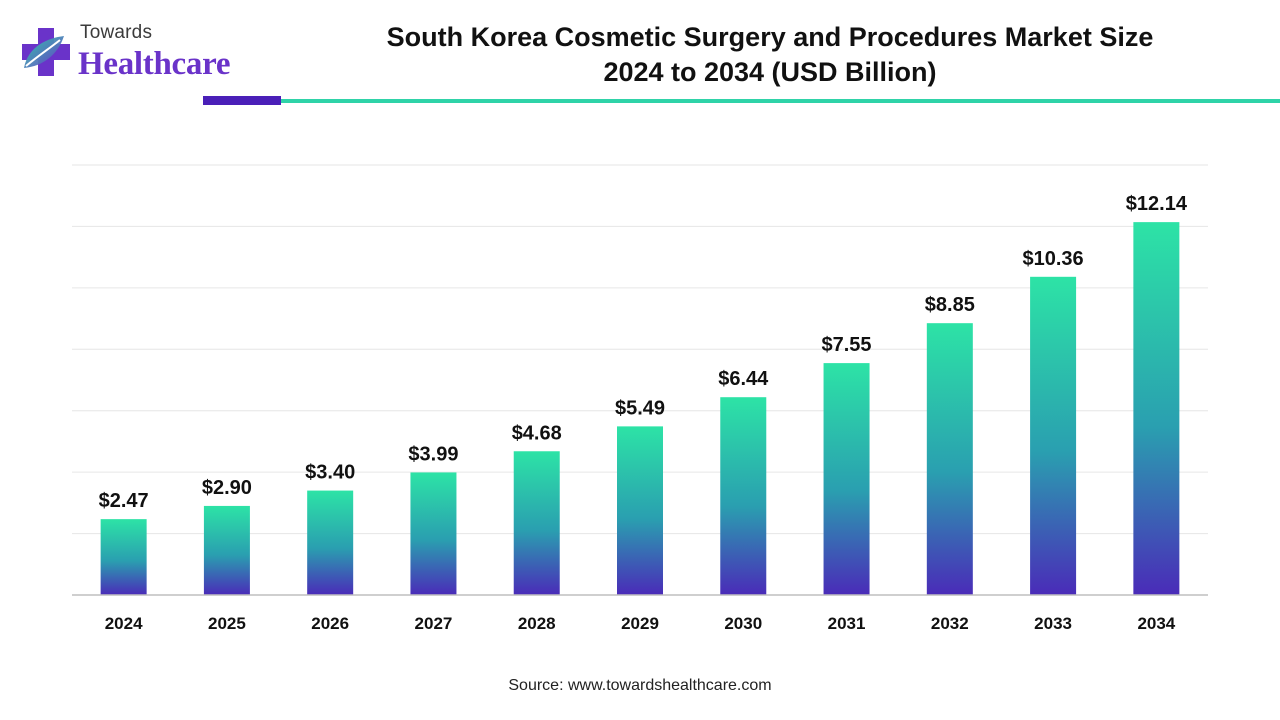 Image resolution: width=1280 pixels, height=720 pixels. What do you see at coordinates (743, 379) in the screenshot?
I see `value-label-2030: $6.44` at bounding box center [743, 379].